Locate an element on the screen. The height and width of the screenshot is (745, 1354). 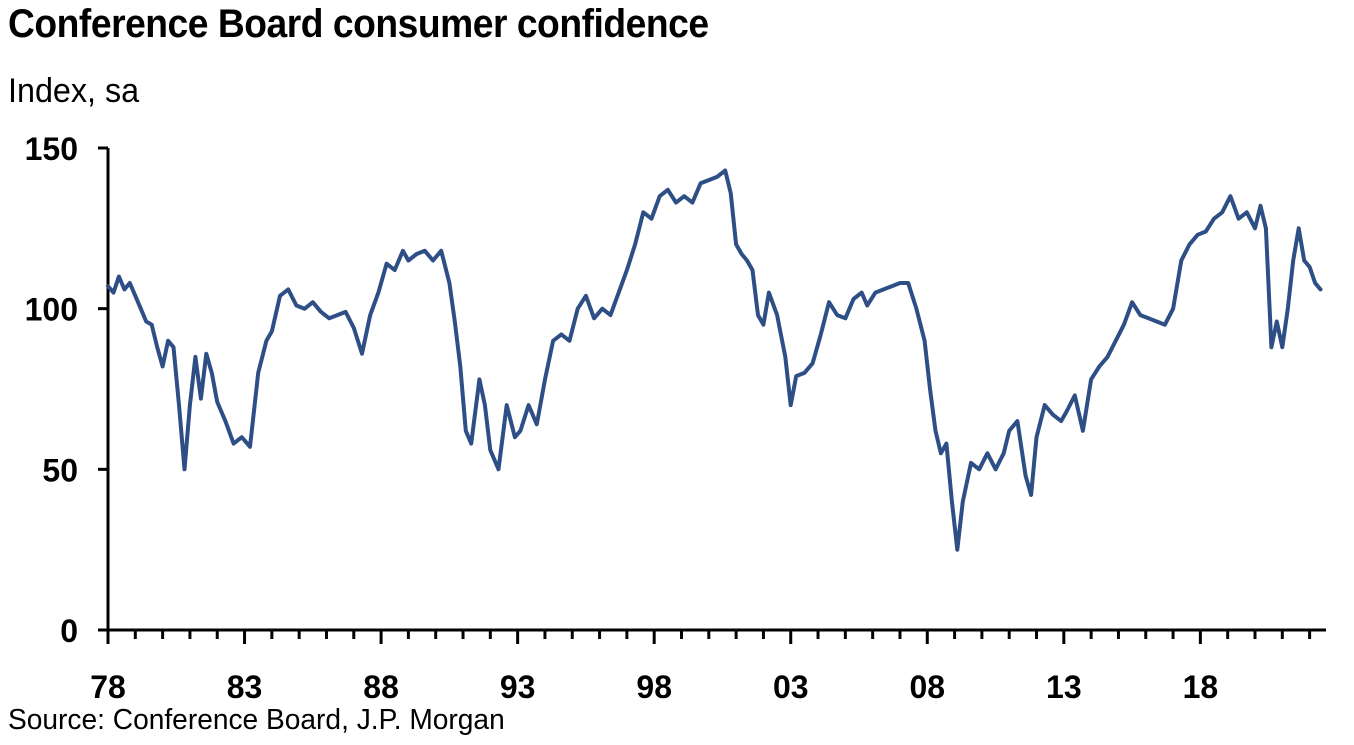
chart-subtitle: Index, sa is located at coordinates (74, 91).